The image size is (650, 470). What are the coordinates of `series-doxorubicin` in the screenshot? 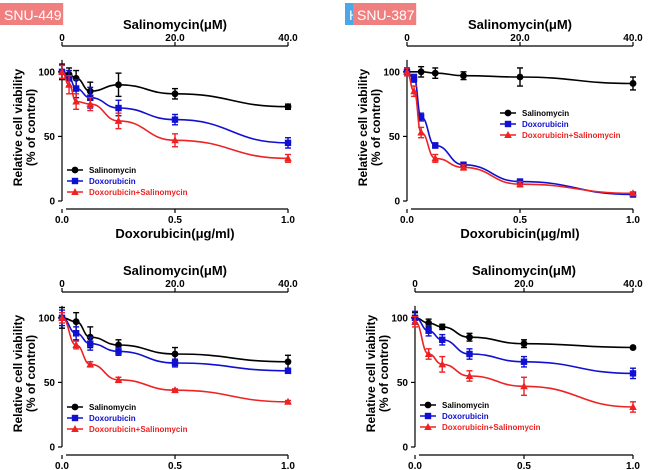 It's located at (524, 345).